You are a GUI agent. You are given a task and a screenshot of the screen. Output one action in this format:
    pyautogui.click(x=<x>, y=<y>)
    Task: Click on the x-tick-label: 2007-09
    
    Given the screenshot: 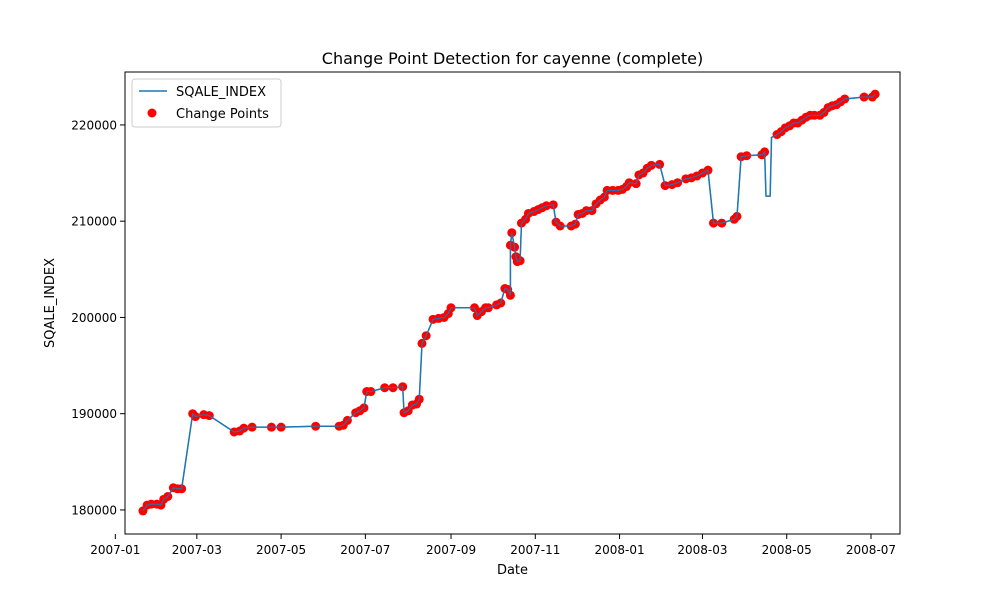 What is the action you would take?
    pyautogui.click(x=451, y=550)
    